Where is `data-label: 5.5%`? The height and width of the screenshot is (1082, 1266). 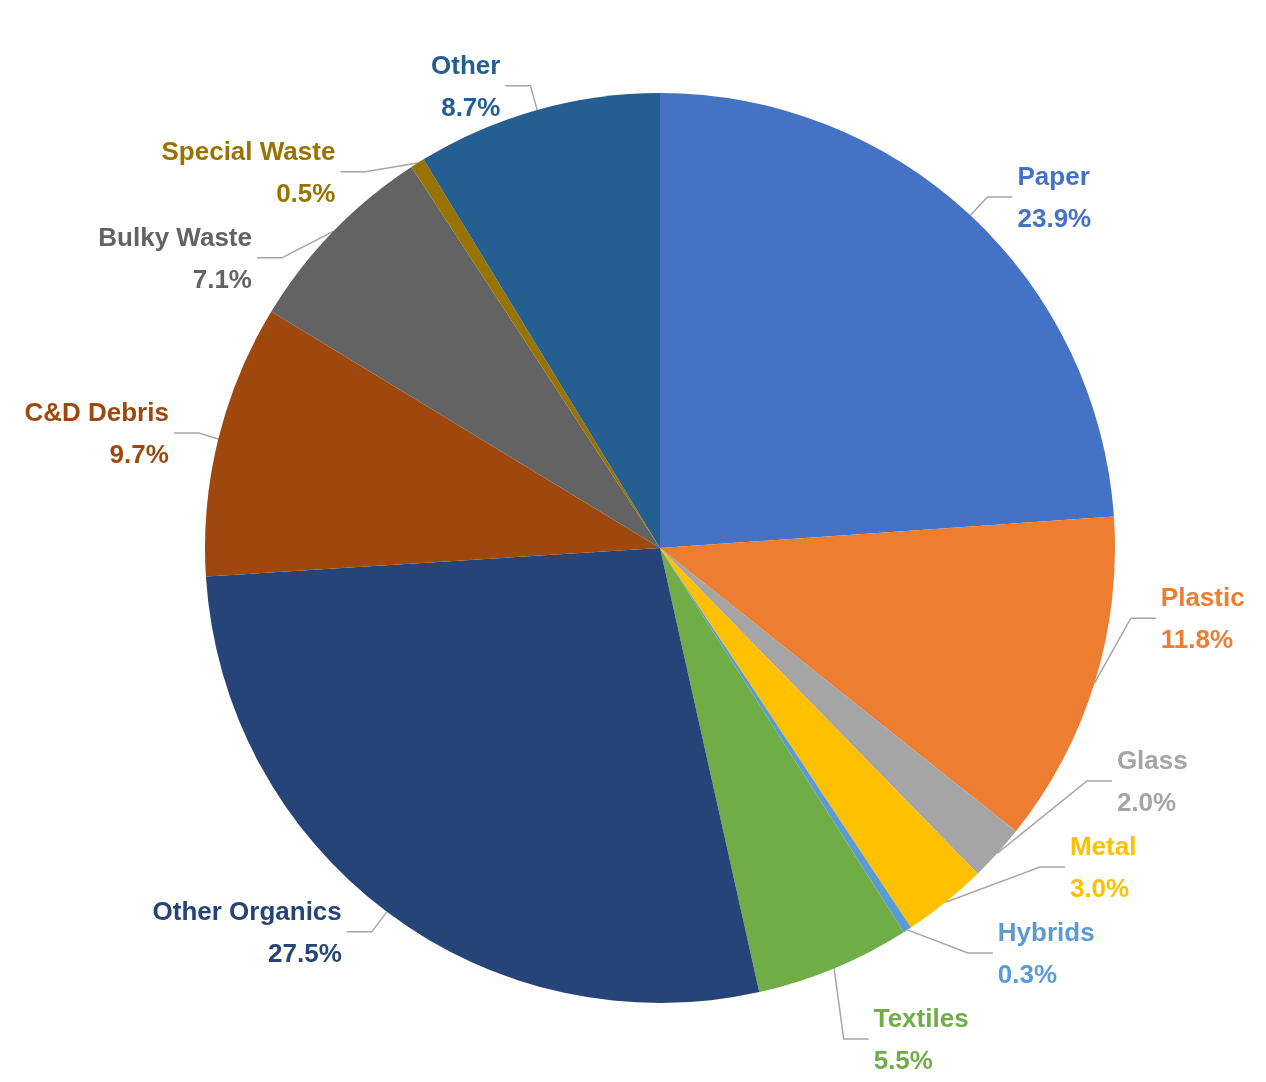
data-label: 5.5% is located at coordinates (903, 1060).